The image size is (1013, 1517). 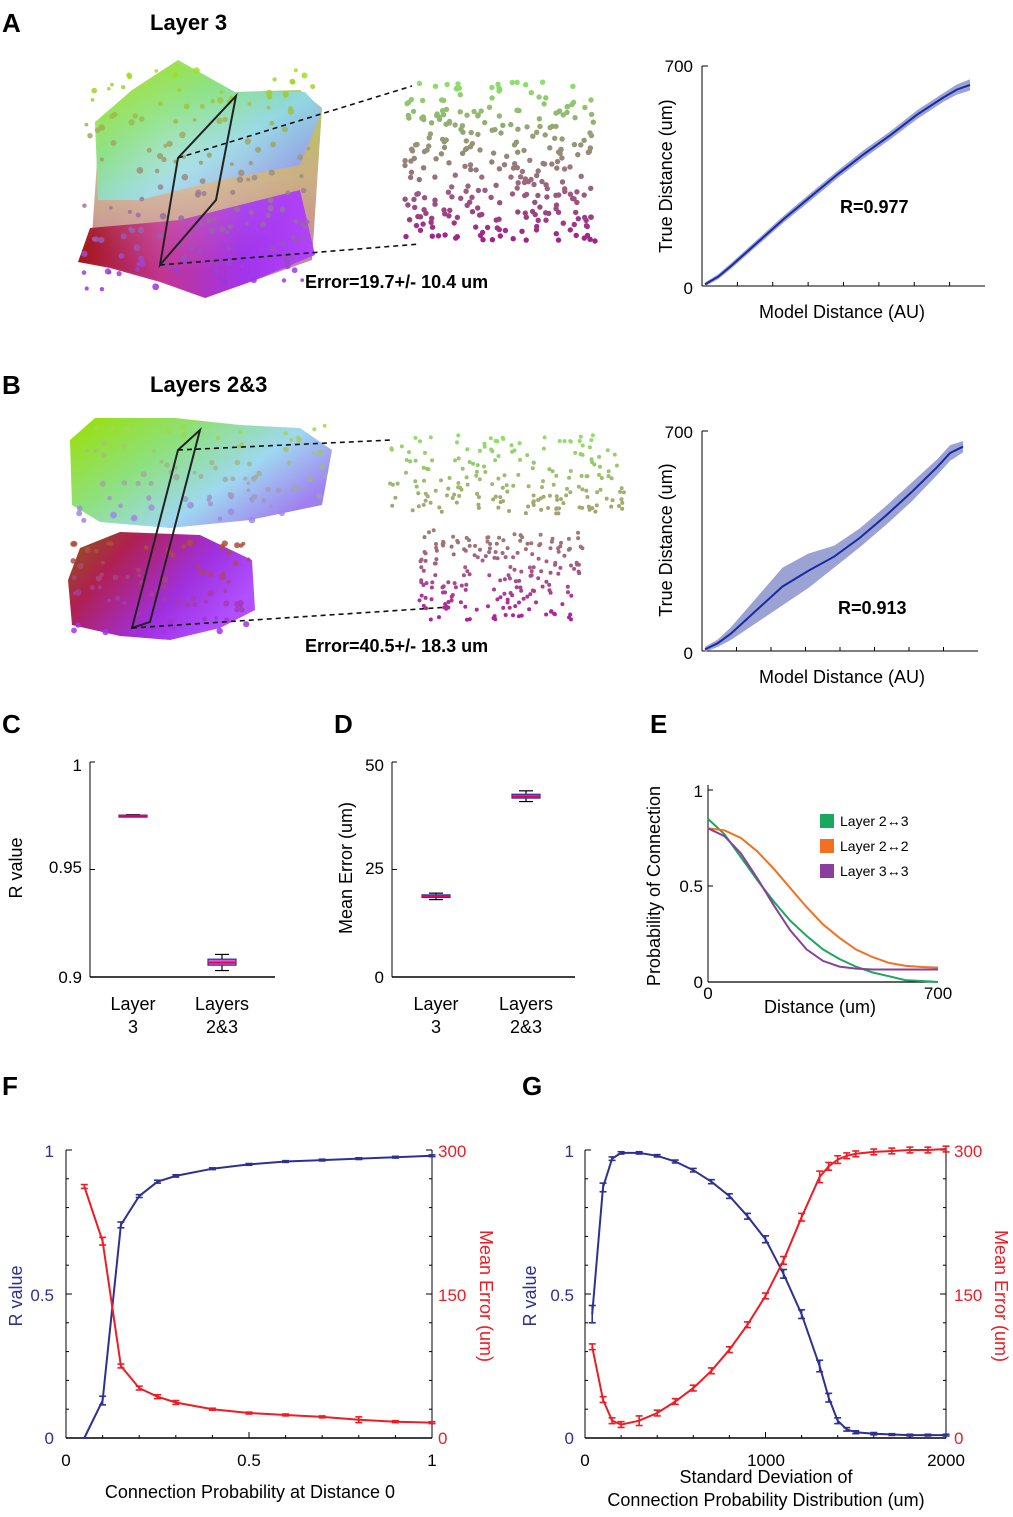 What do you see at coordinates (691, 886) in the screenshot?
I see `chart-e-ytick-1: 0.5` at bounding box center [691, 886].